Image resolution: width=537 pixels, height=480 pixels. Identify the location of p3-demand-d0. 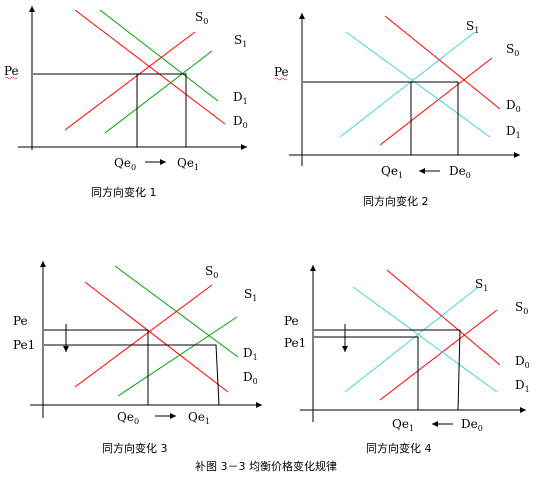
(156, 337).